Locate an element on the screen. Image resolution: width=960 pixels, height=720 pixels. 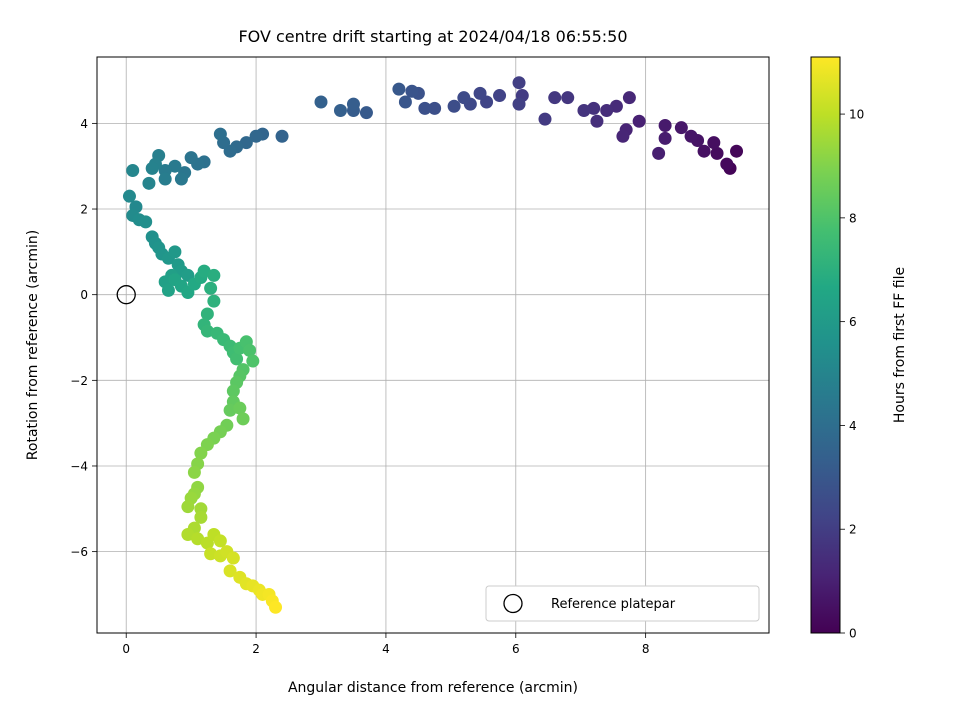
legend: Reference platepar is located at coordinates (622, 603).